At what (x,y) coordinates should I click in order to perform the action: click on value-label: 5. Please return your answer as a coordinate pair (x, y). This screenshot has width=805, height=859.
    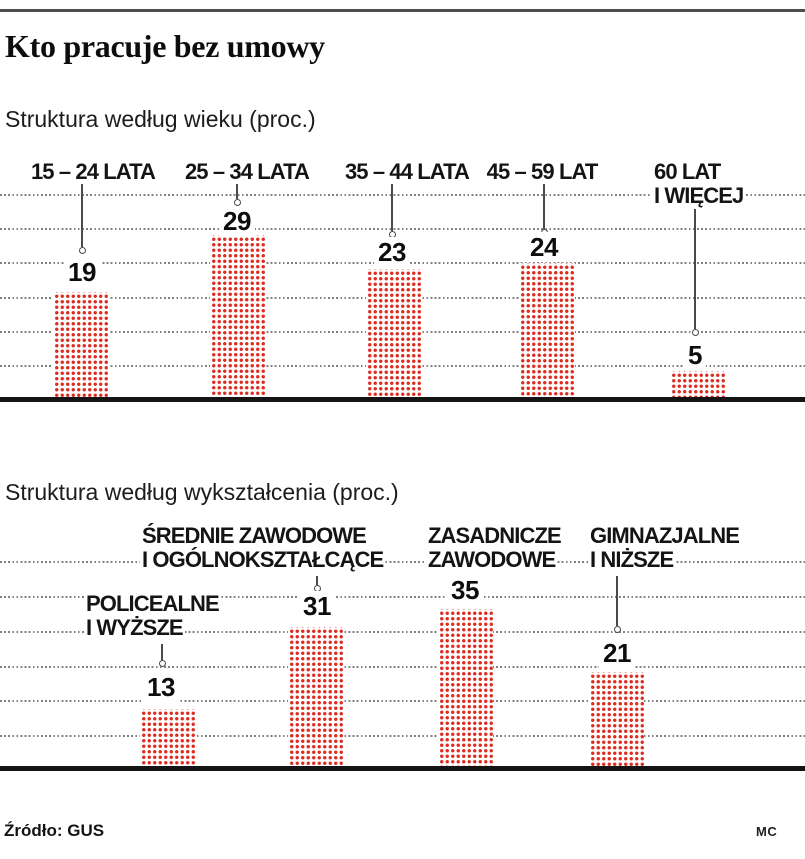
    Looking at the image, I should click on (695, 355).